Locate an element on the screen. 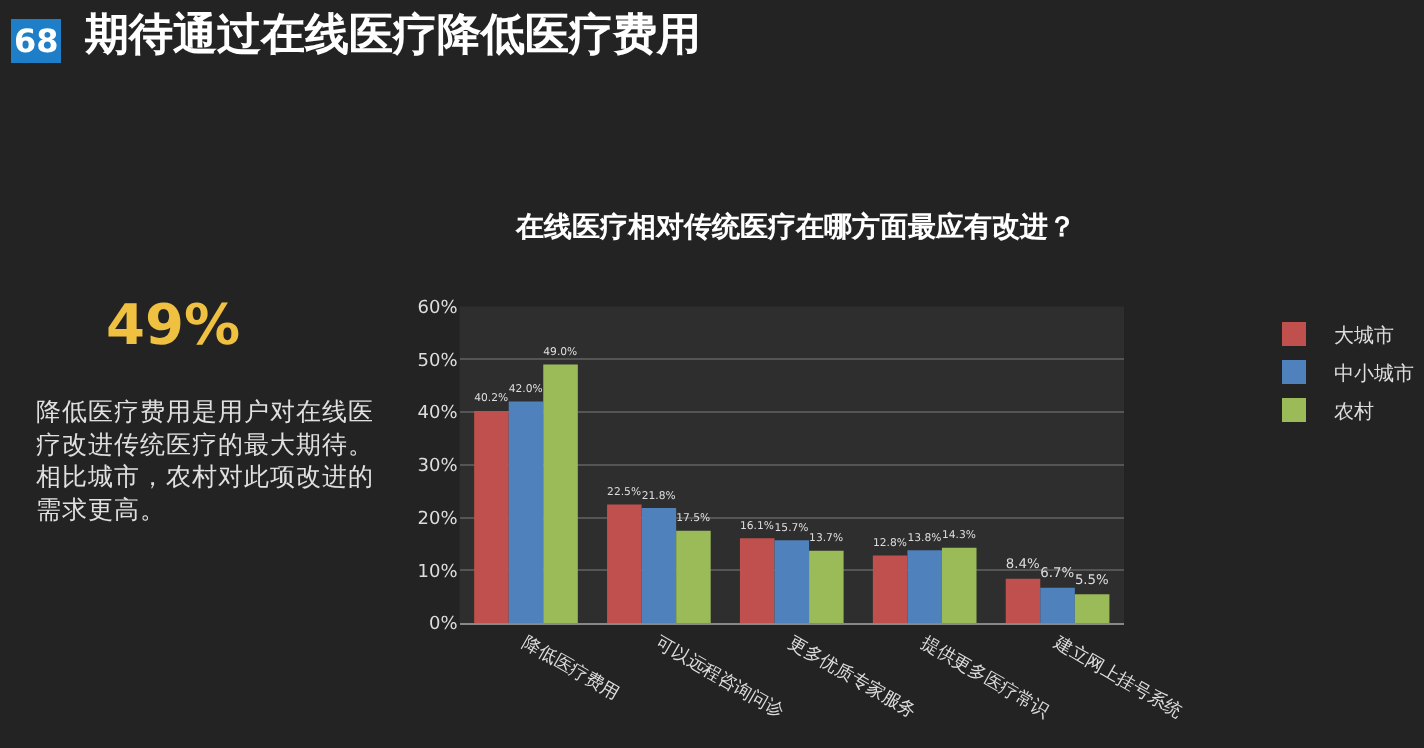 The height and width of the screenshot is (748, 1424). text: 49% is located at coordinates (173, 325).